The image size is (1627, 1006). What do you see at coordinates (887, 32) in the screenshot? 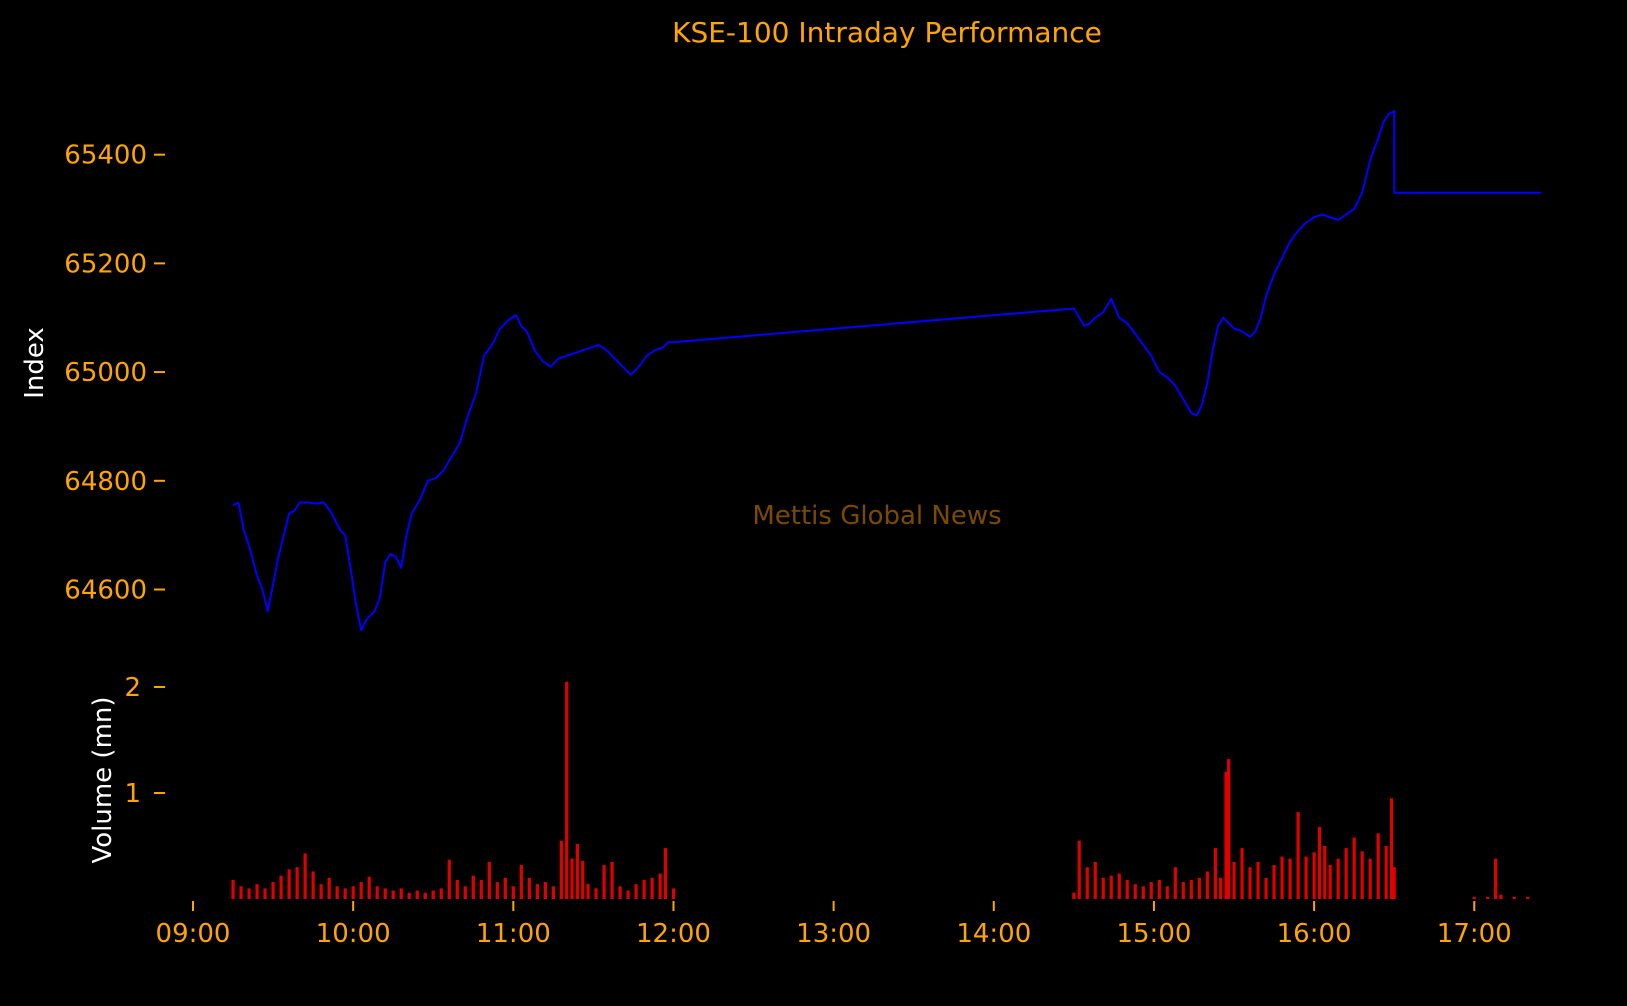
I see `chart-title: KSE-100 Intraday Performance` at bounding box center [887, 32].